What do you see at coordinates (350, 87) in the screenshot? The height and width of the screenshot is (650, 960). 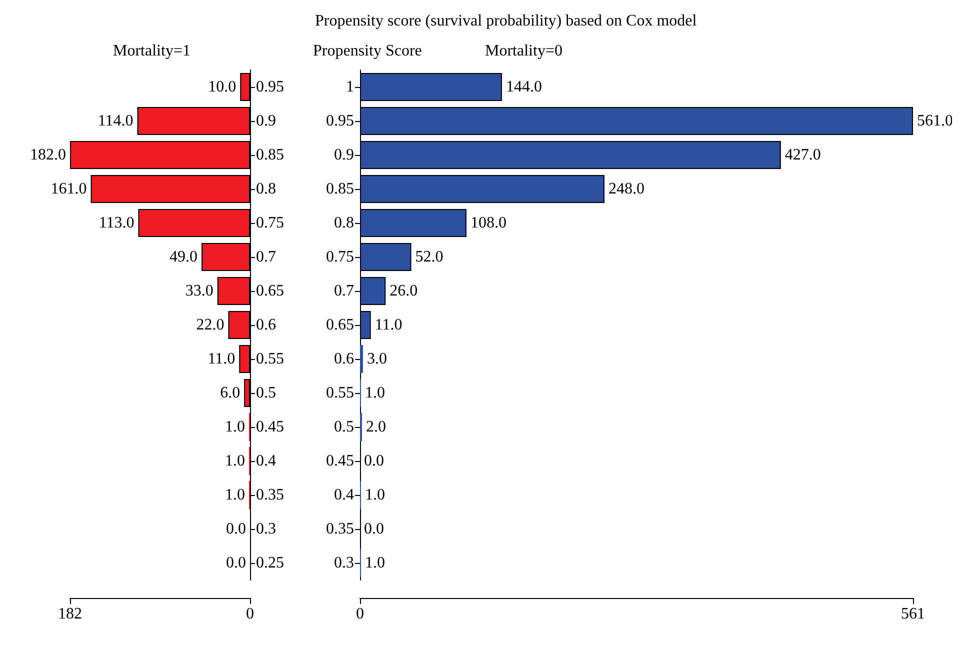 I see `y-tick-label: 1` at bounding box center [350, 87].